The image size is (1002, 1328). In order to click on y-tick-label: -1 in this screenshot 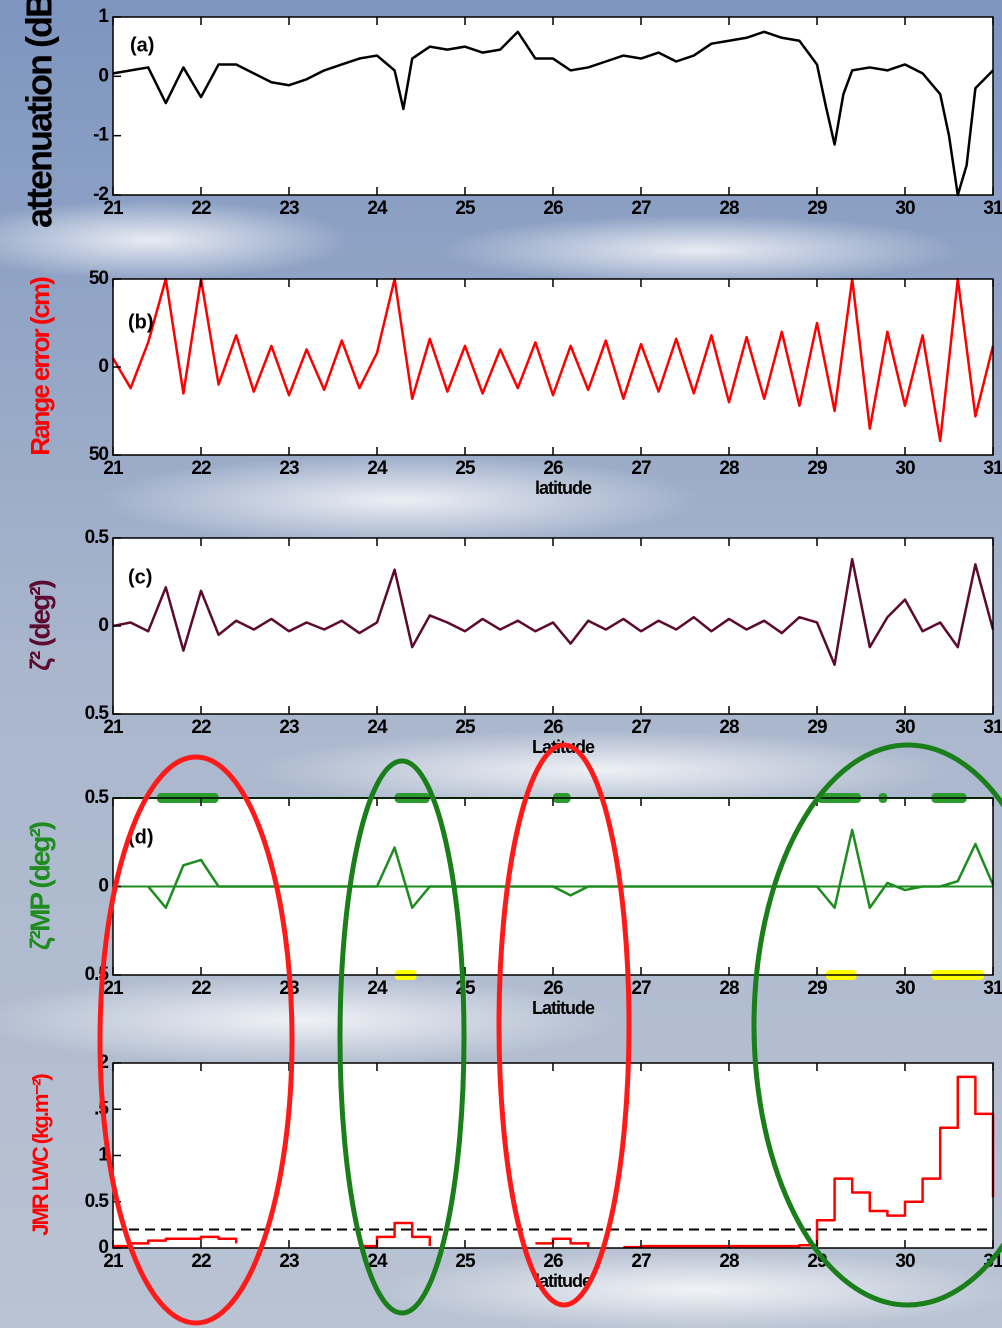, I will do `click(101, 135)`.